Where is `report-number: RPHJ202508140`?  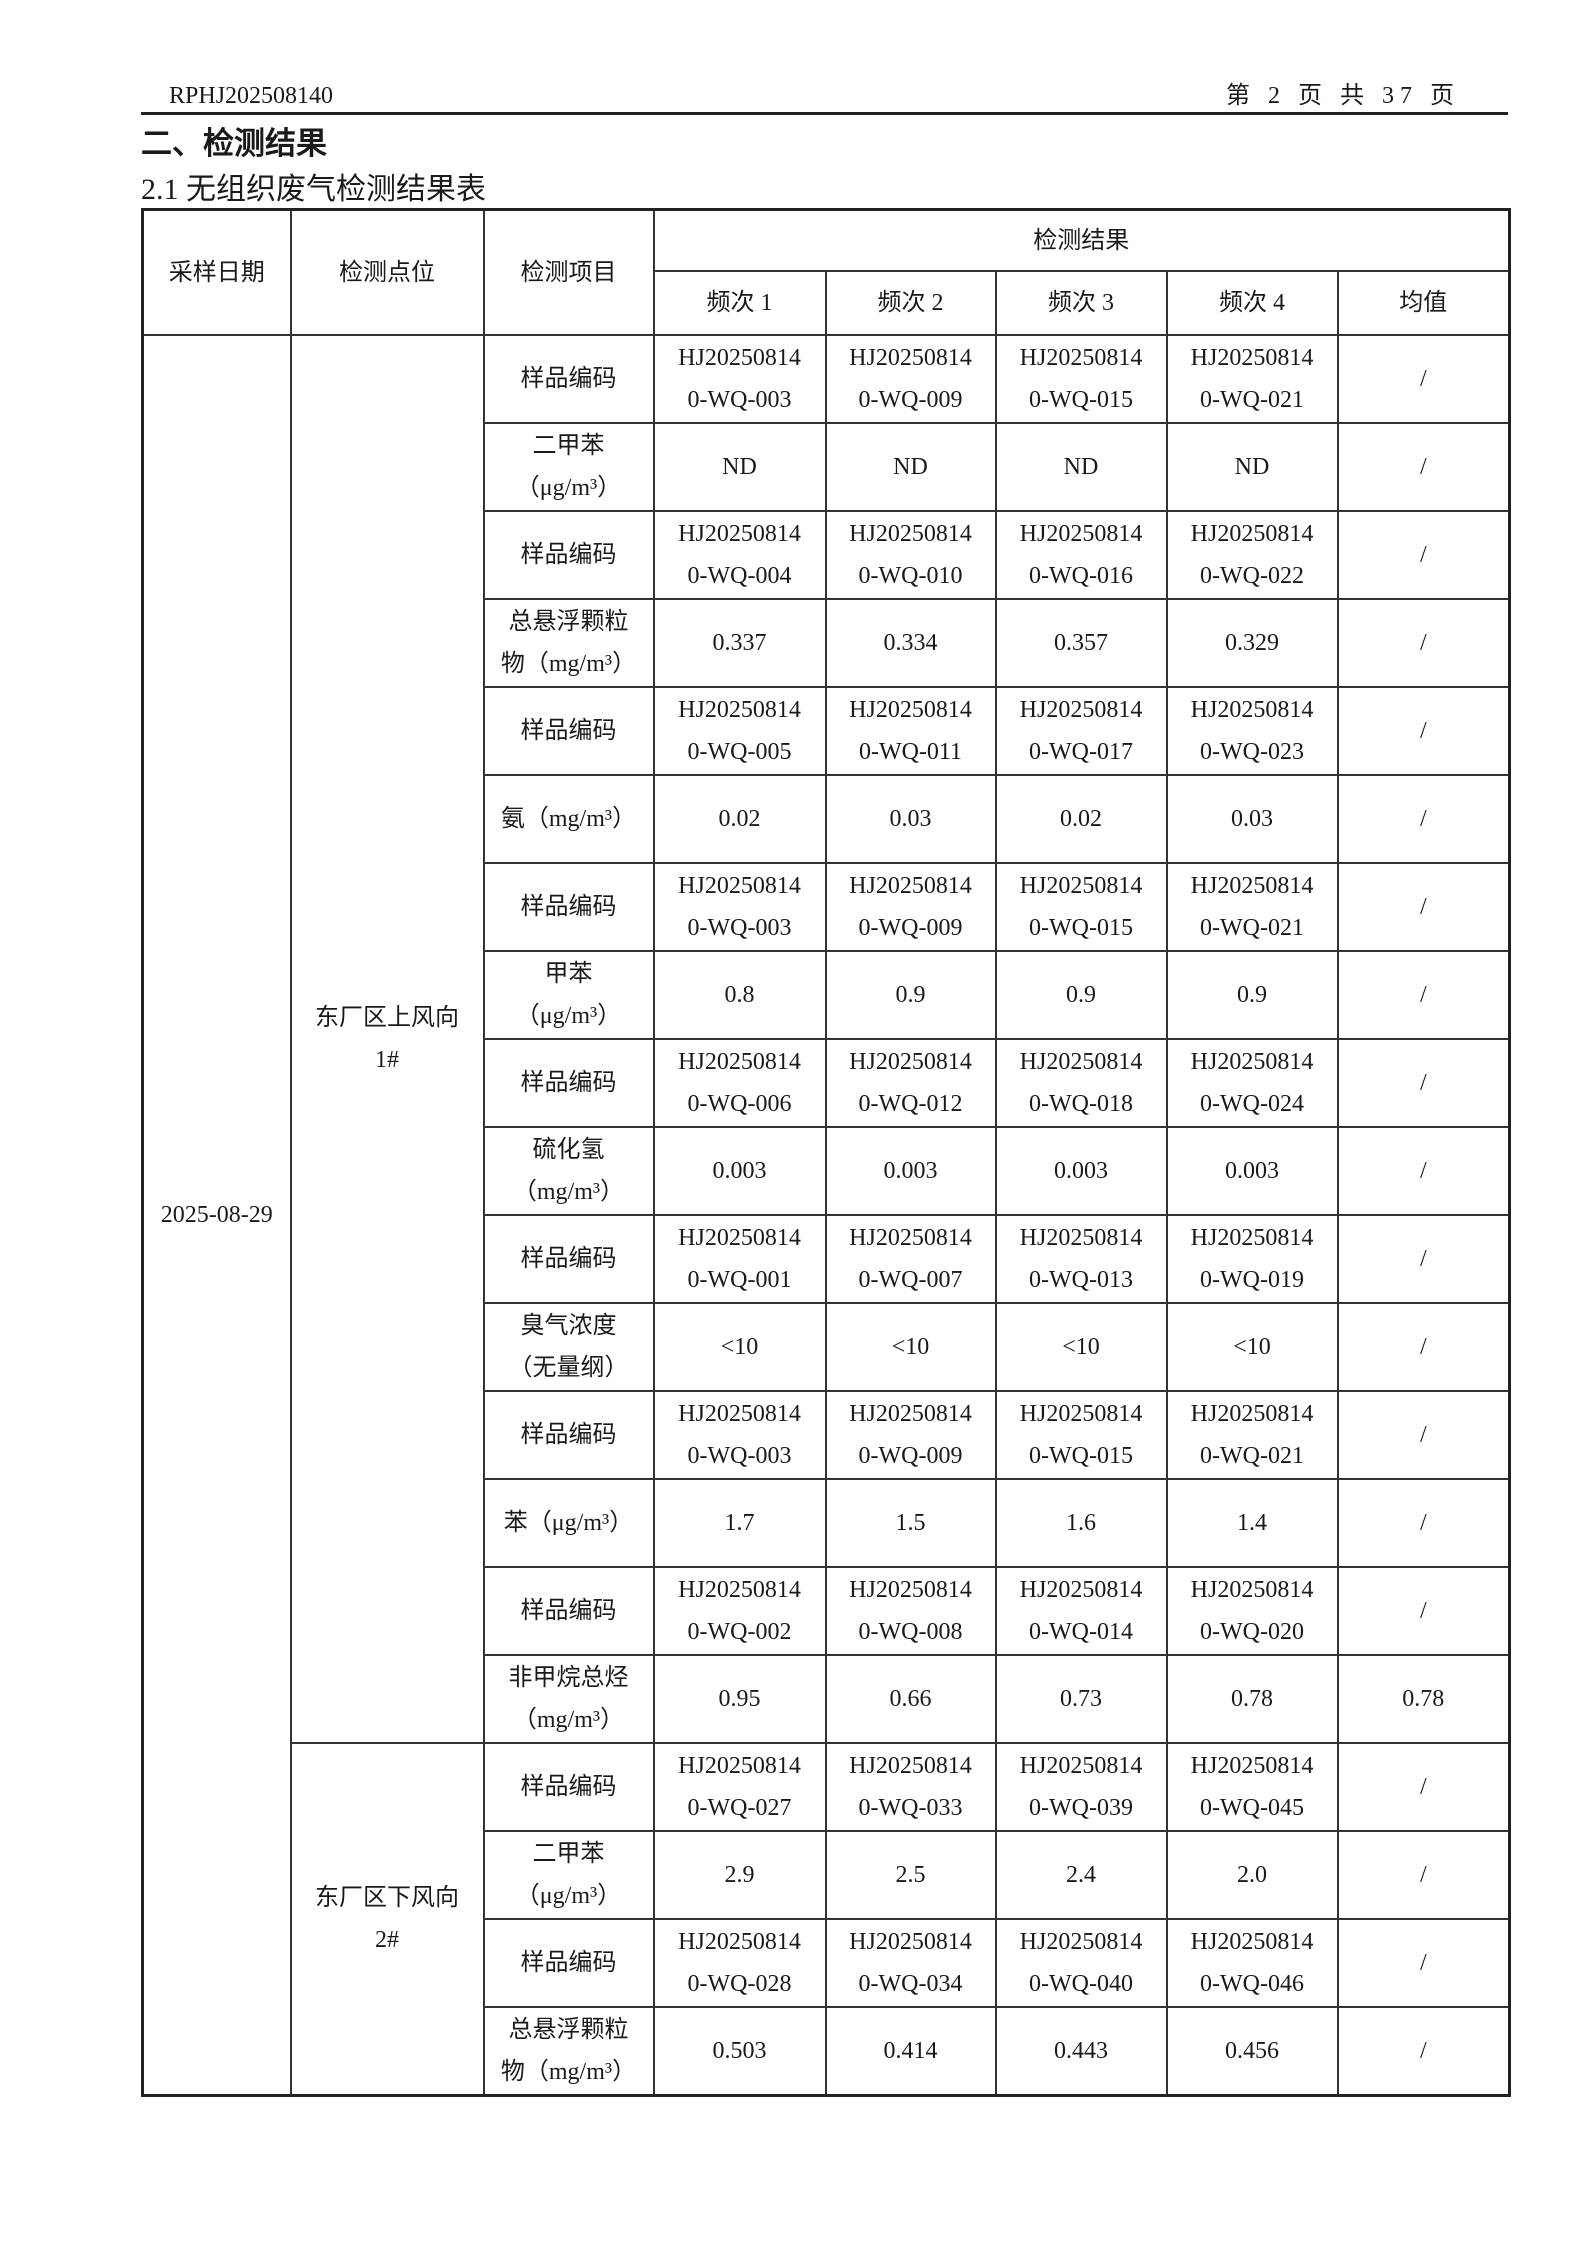
report-number: RPHJ202508140 is located at coordinates (251, 96).